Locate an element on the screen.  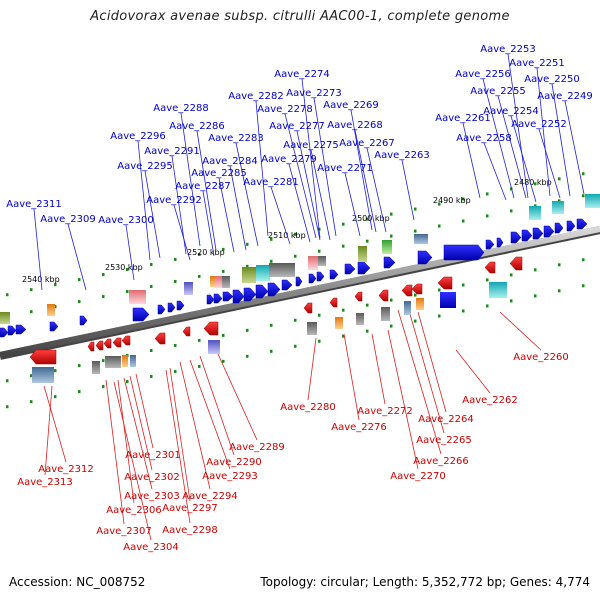
forward-gene-label: Aave_2300 is located at coordinates (126, 220).